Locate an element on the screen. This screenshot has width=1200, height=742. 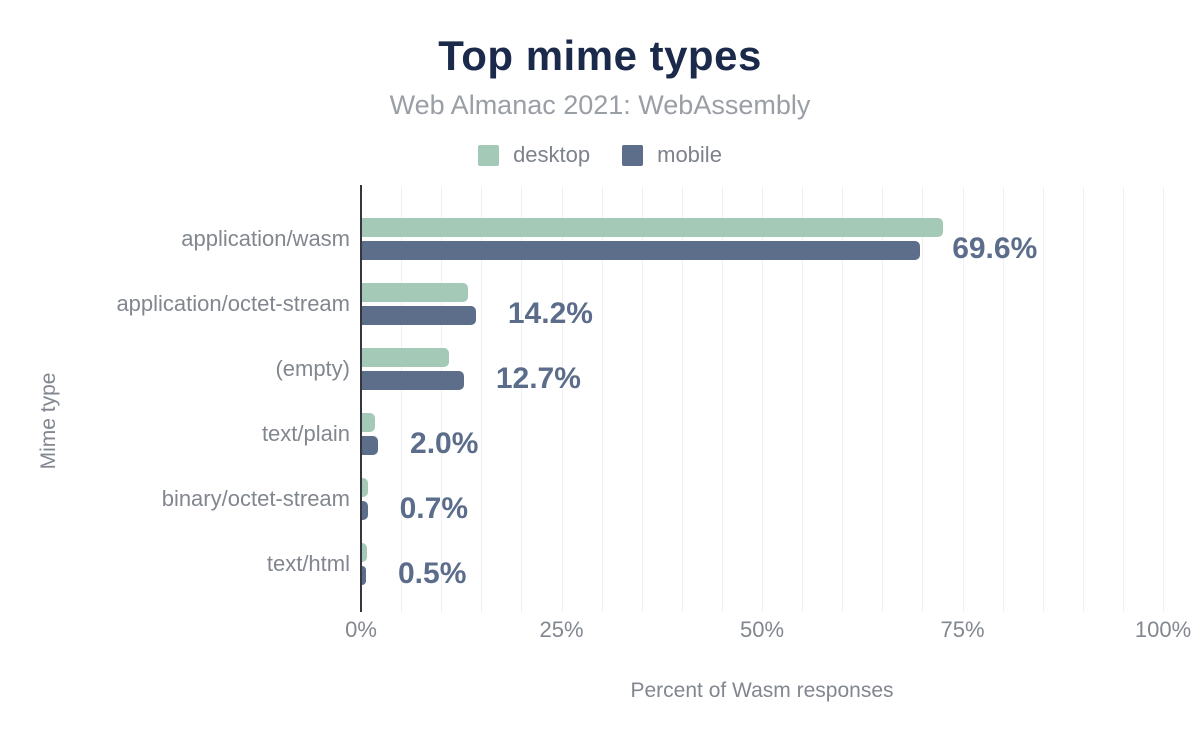
legend-label-desktop: desktop is located at coordinates (552, 154).